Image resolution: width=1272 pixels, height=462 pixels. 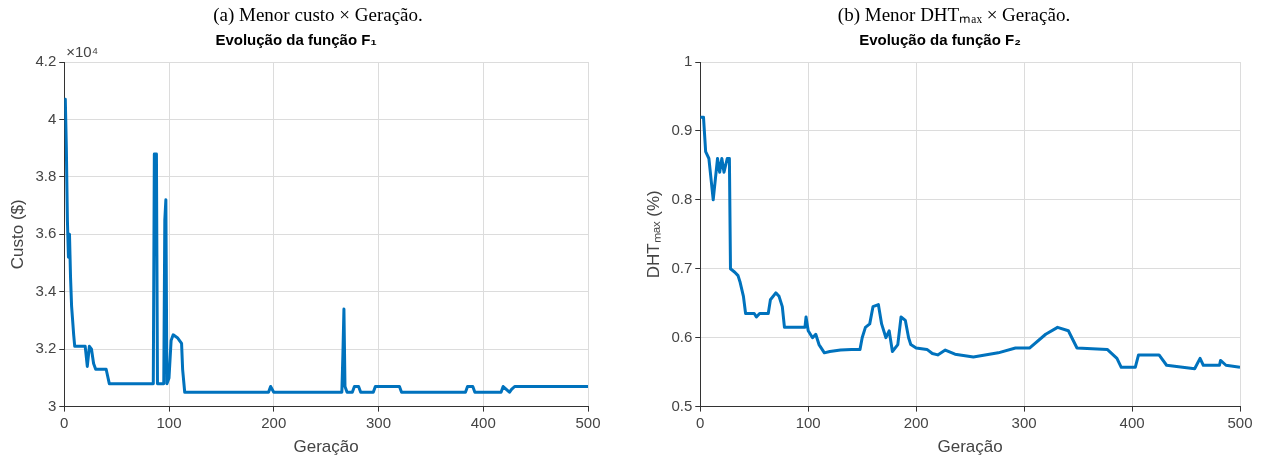 What do you see at coordinates (682, 198) in the screenshot?
I see `y-tick-label: 0.8` at bounding box center [682, 198].